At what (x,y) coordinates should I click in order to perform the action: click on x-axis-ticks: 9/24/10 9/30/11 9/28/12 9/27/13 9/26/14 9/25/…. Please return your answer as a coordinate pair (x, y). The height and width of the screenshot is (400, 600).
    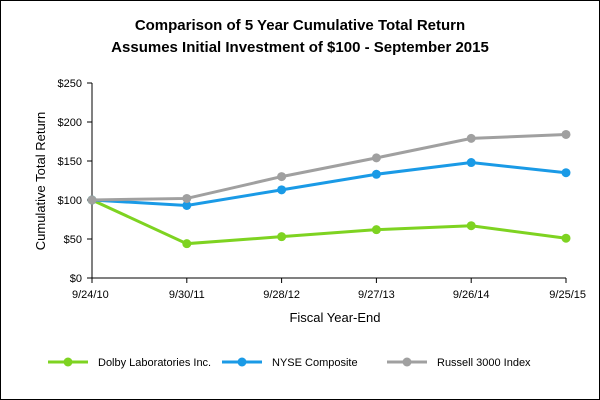
    Looking at the image, I should click on (329, 289).